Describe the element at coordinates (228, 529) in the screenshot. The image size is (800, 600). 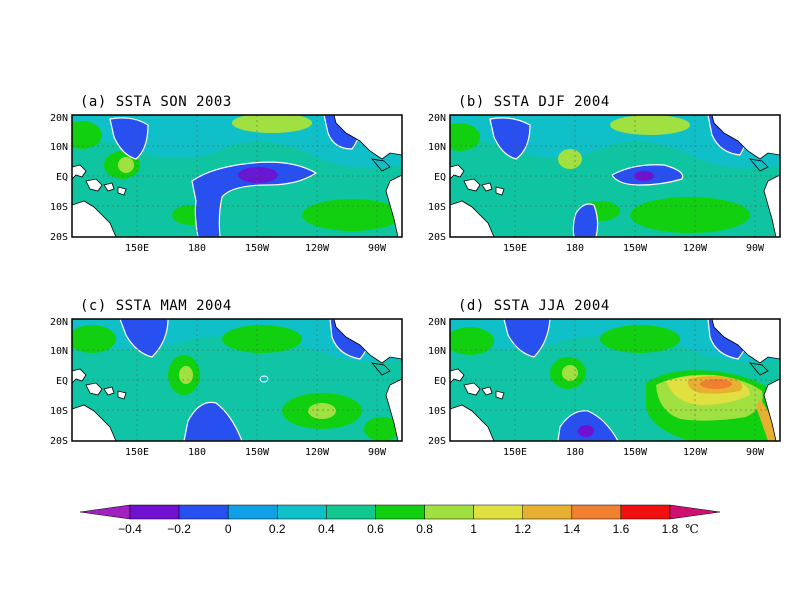
I see `colorbar-tick-label: 0` at that location.